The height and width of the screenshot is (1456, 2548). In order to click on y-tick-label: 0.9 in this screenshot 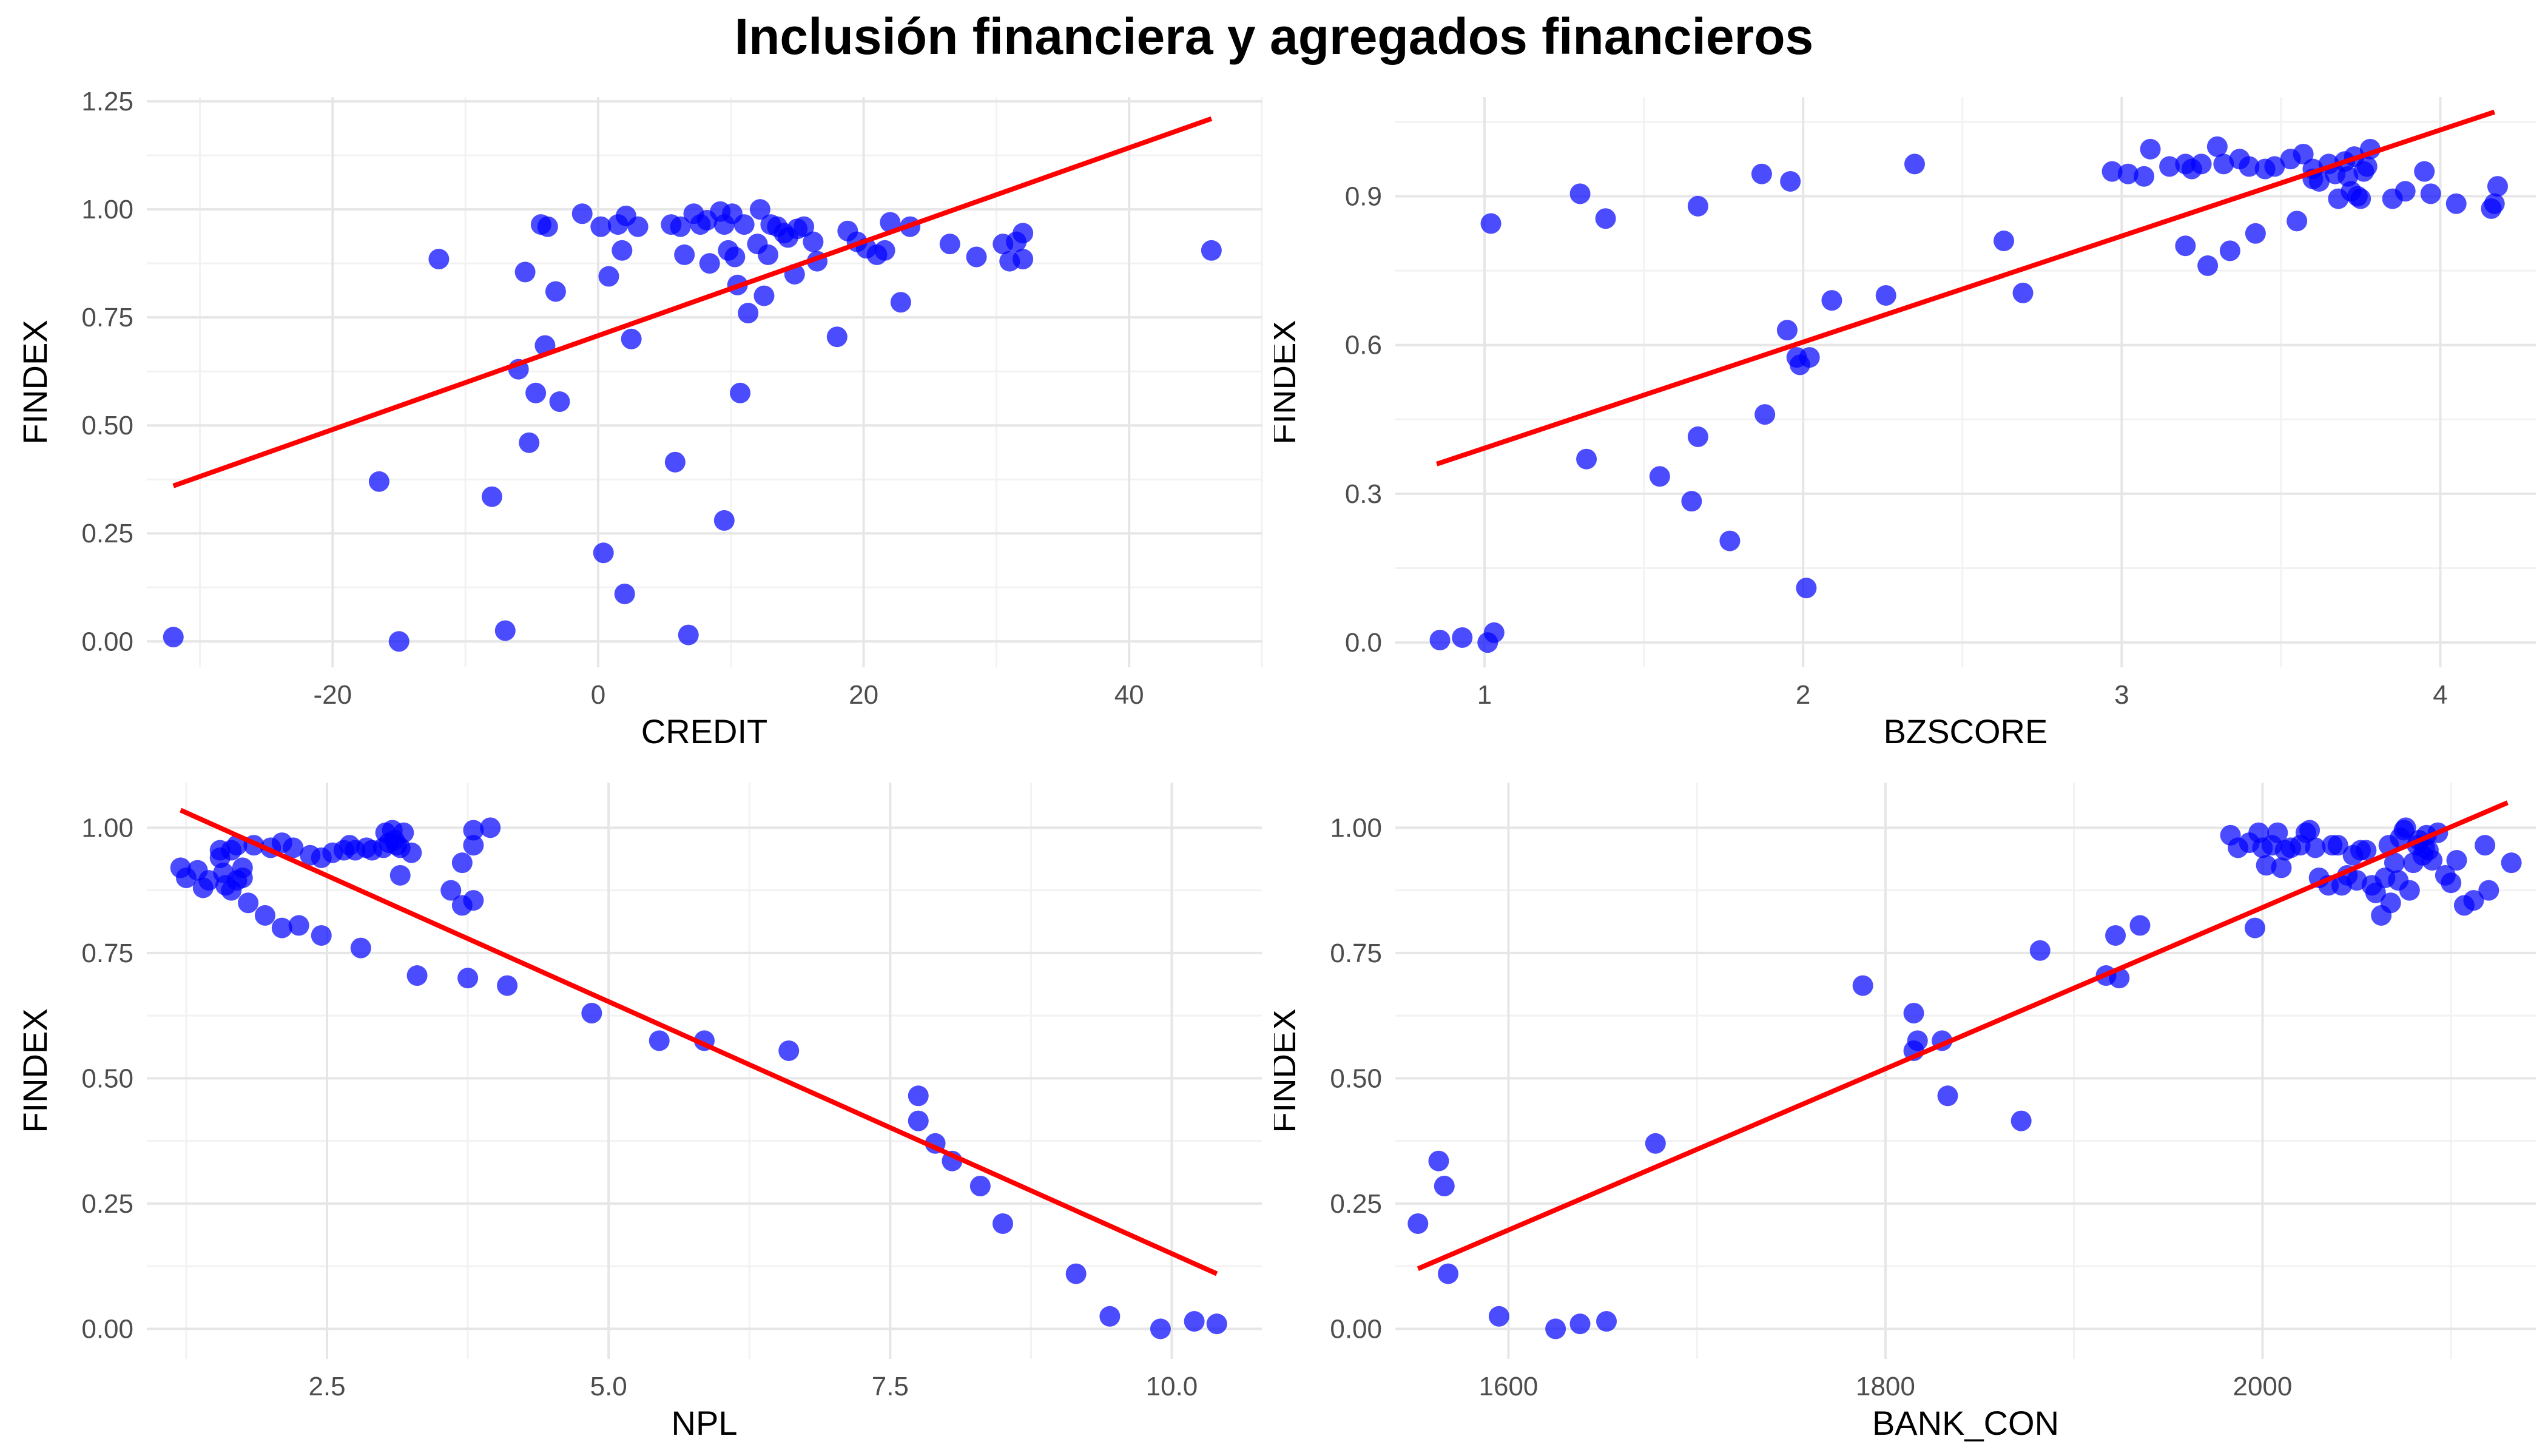, I will do `click(1363, 196)`.